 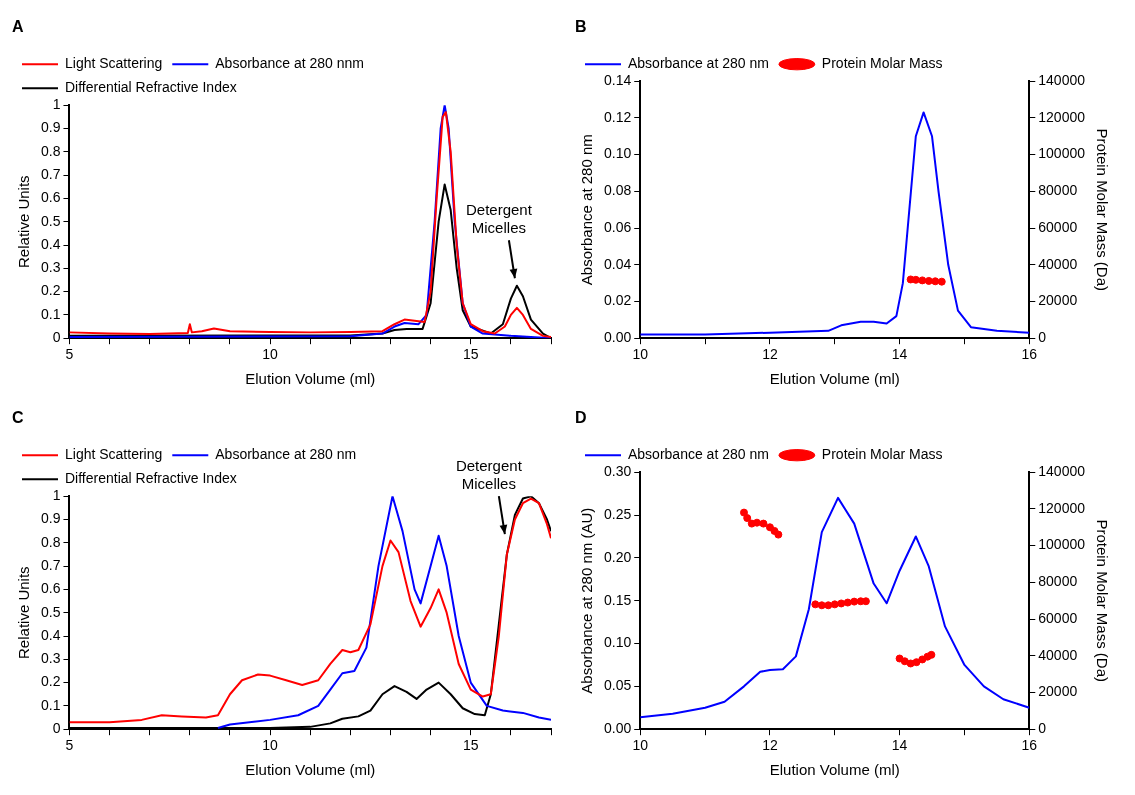 What do you see at coordinates (587, 210) in the screenshot?
I see `y-axis-title: Absorbance at 280 nm` at bounding box center [587, 210].